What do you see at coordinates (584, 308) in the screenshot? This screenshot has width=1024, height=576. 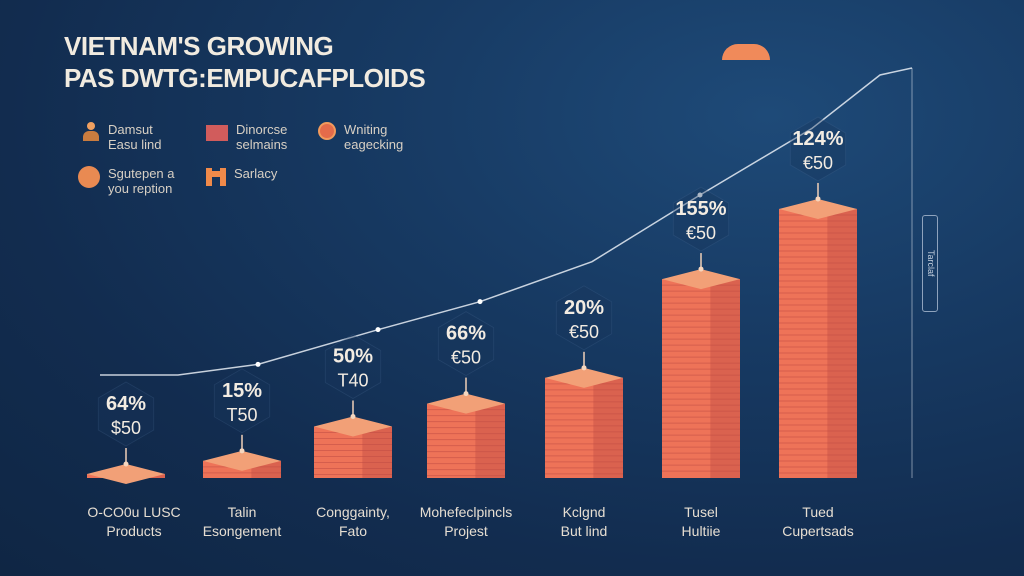 I see `pct-label: 20%` at bounding box center [584, 308].